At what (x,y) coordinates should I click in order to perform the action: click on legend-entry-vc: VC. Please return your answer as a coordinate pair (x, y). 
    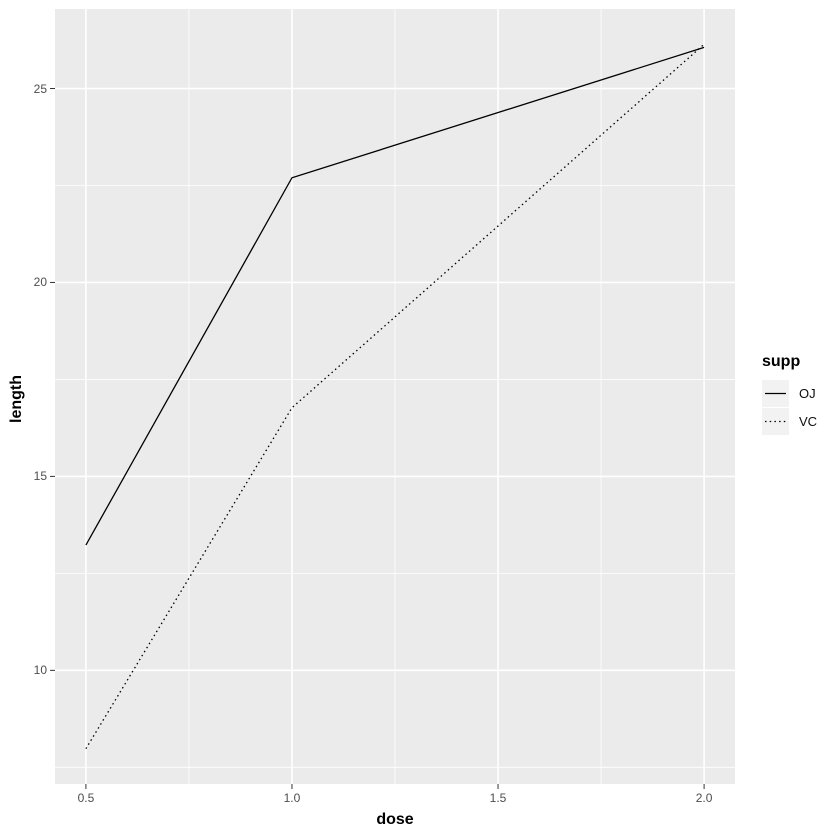
    Looking at the image, I should click on (789, 421).